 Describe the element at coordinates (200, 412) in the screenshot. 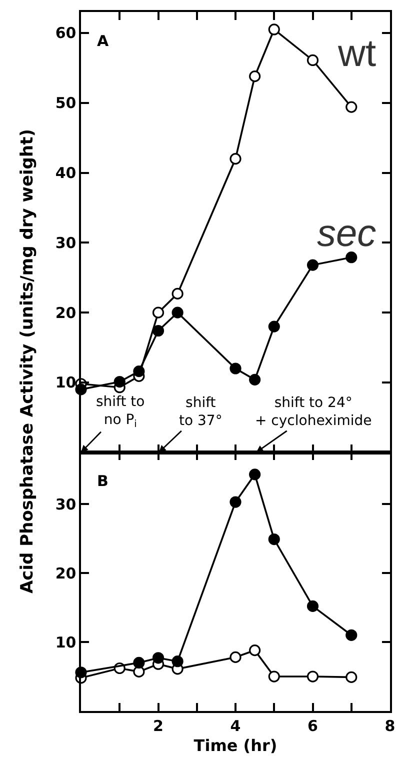

I see `annotation: shift to 37°` at that location.